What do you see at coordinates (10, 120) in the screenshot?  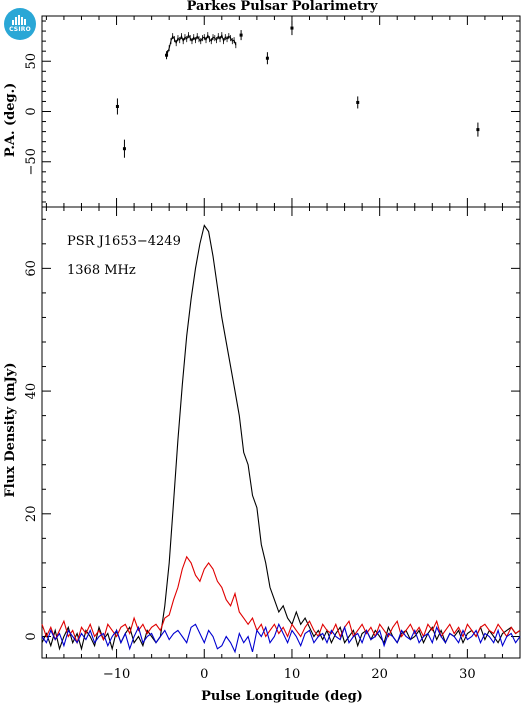 I see `pa-y-axis-label: P.A. (deg.)` at bounding box center [10, 120].